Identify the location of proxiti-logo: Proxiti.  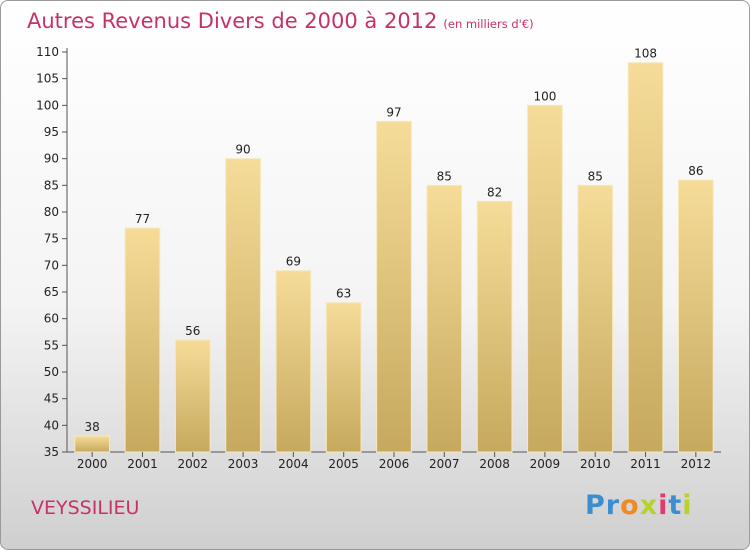
(639, 505).